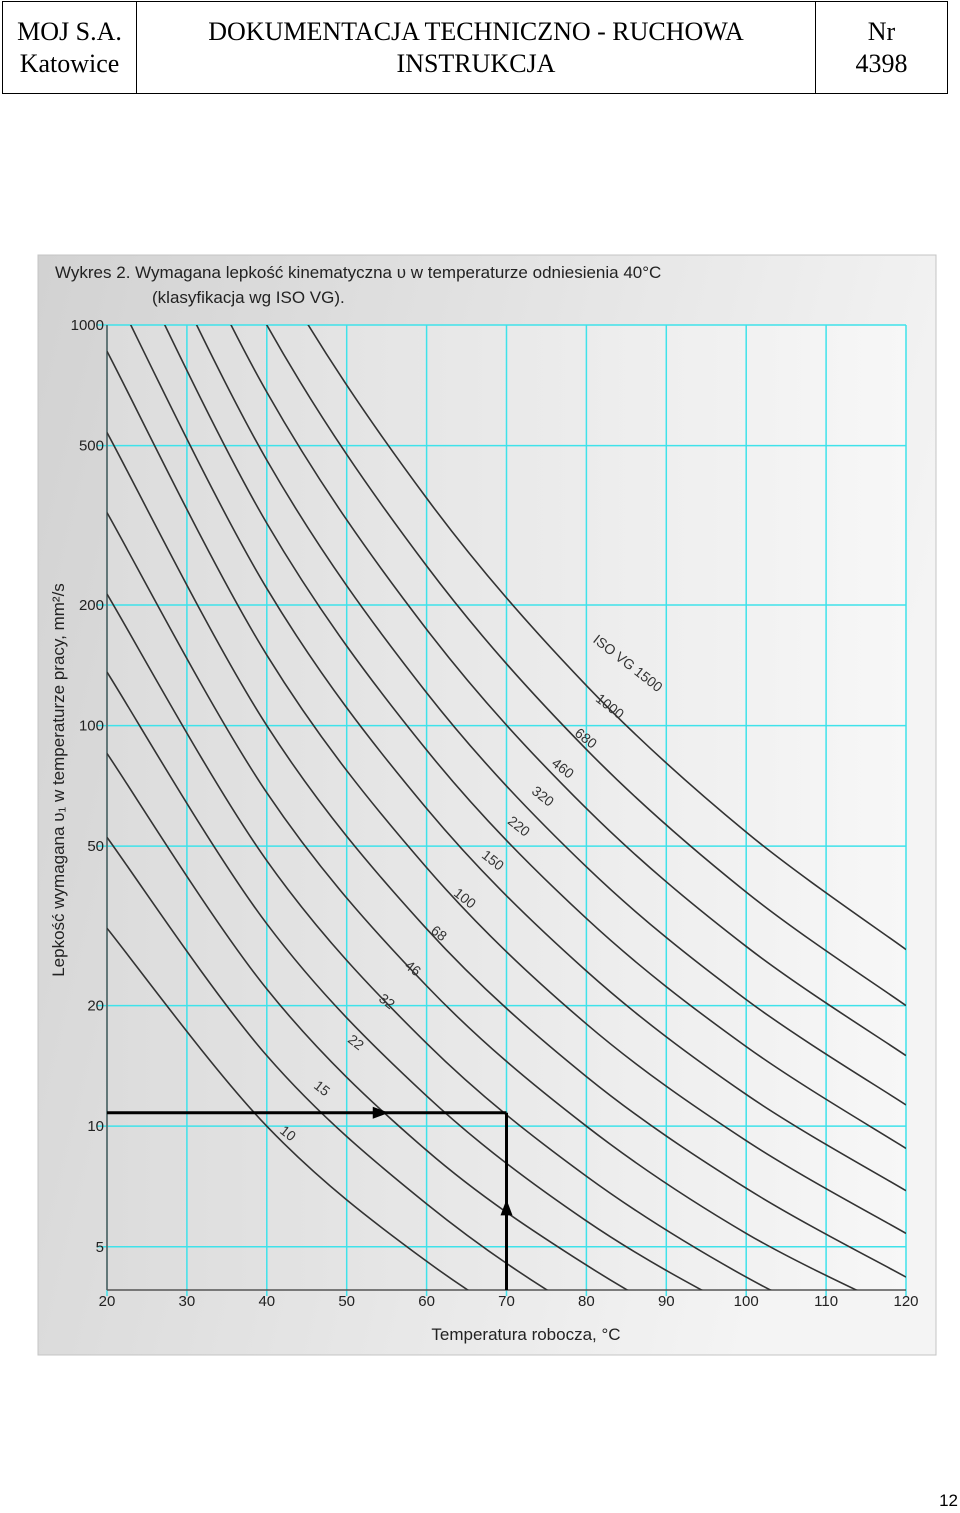  I want to click on number-label: Nr, so click(881, 31).